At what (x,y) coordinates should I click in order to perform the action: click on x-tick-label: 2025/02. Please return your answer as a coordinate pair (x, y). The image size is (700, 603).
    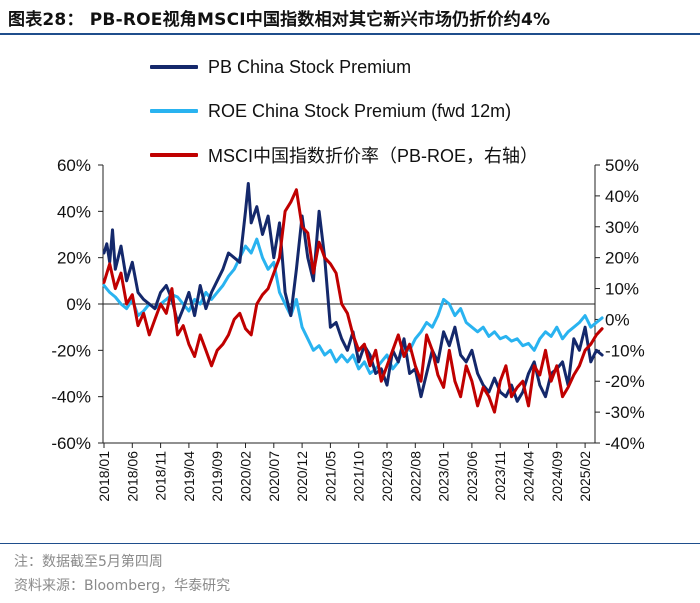
    Looking at the image, I should click on (585, 476).